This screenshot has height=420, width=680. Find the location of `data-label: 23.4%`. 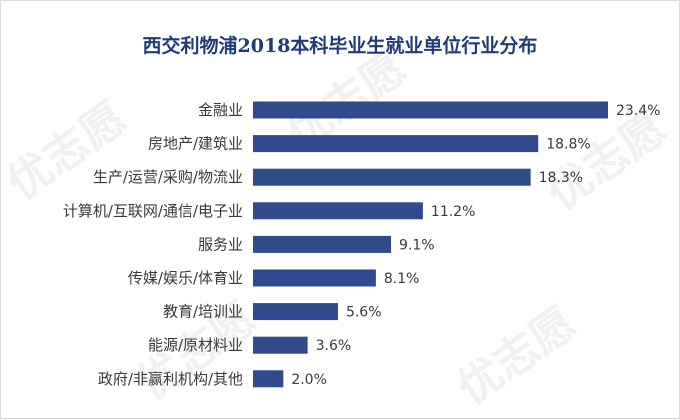

data-label: 23.4% is located at coordinates (638, 111).